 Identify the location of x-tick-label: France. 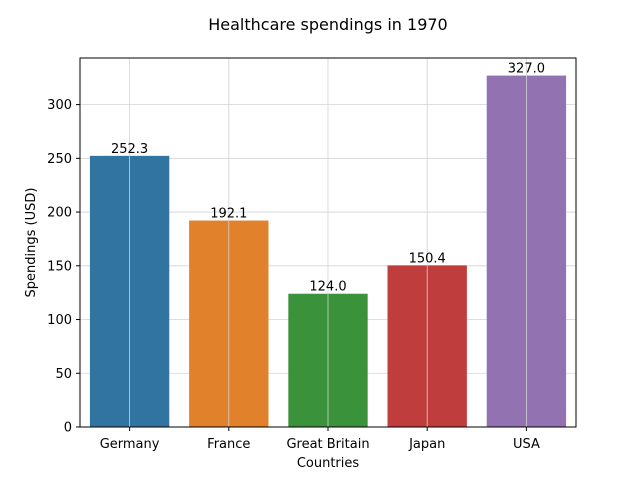
(228, 444).